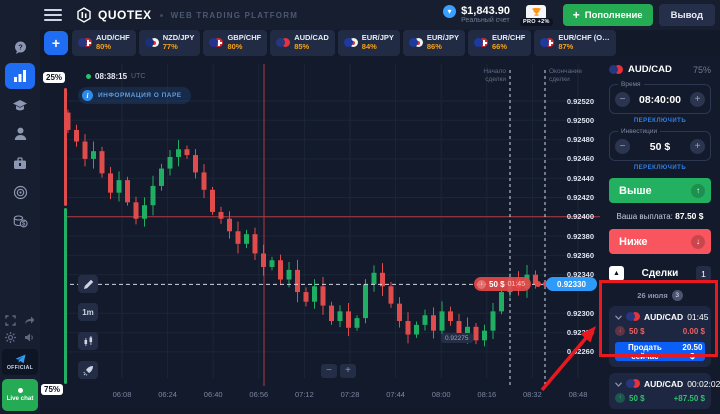 This screenshot has height=414, width=720. Describe the element at coordinates (660, 121) in the screenshot. I see `time-switch-link: ПЕРЕКЛЮЧИТЬ` at that location.